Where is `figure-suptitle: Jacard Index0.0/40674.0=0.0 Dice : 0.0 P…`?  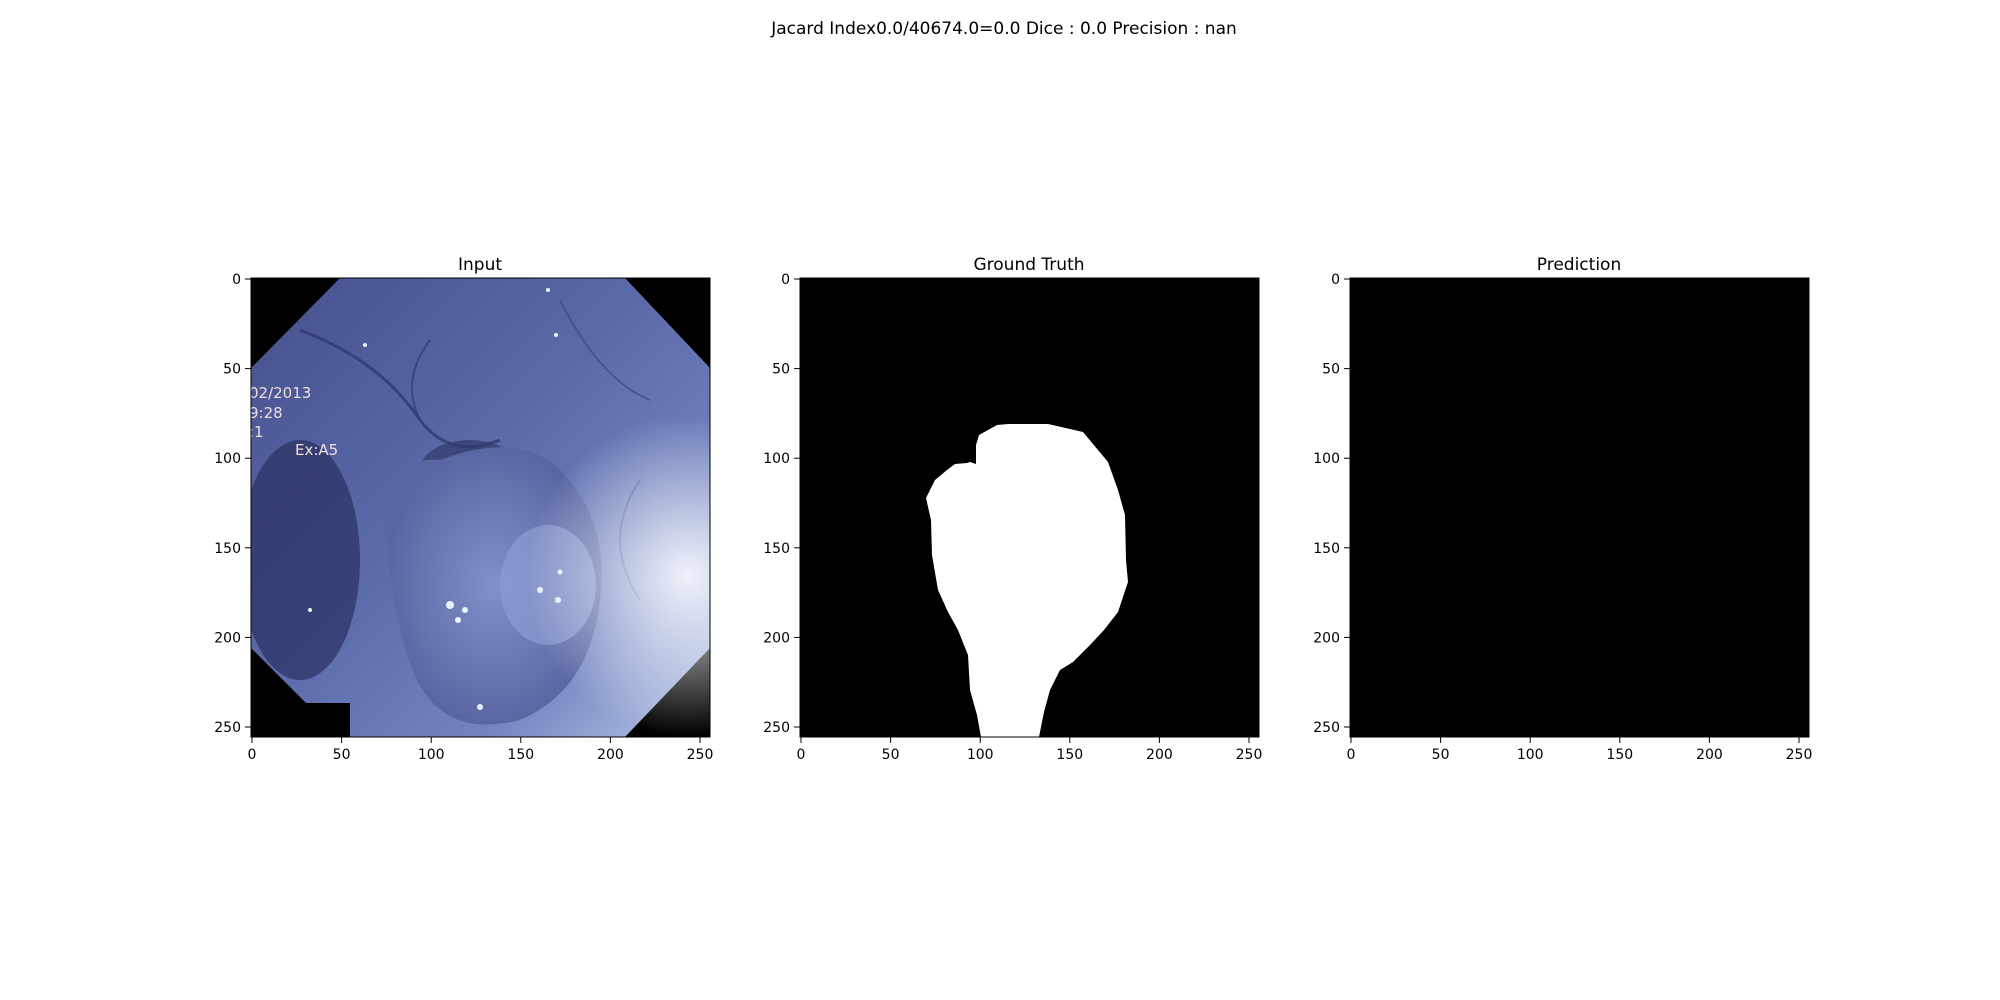
figure-suptitle: Jacard Index0.0/40674.0=0.0 Dice : 0.0 P… is located at coordinates (1003, 29).